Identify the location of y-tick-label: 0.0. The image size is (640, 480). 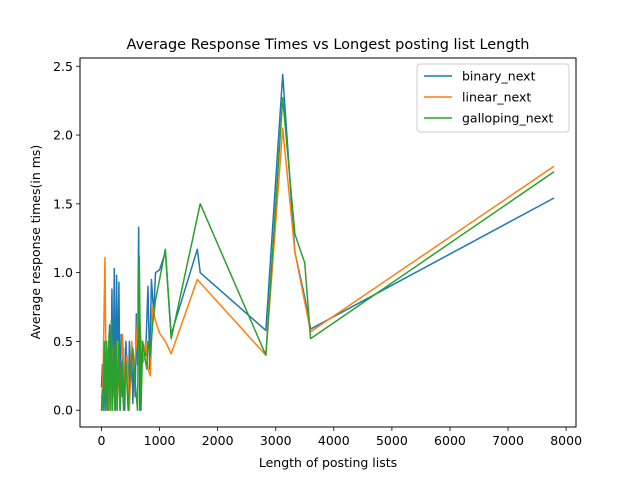
(63, 410).